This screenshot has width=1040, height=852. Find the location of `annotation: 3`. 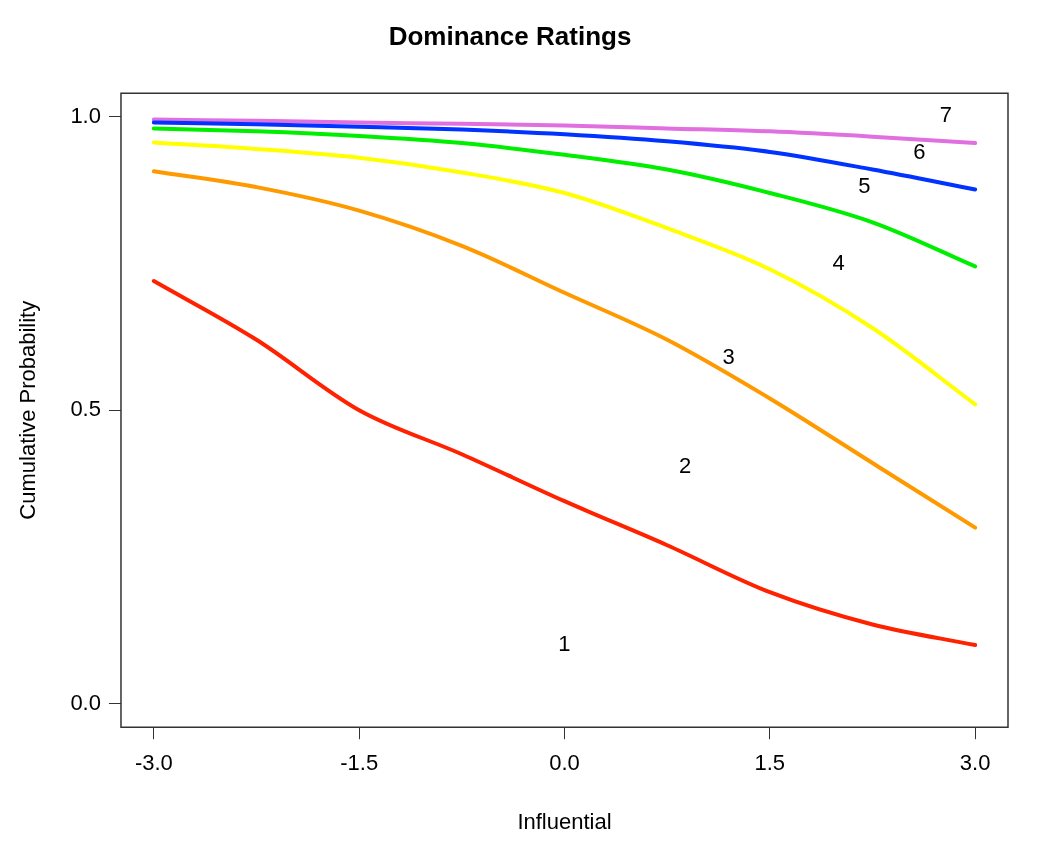

annotation: 3 is located at coordinates (728, 356).